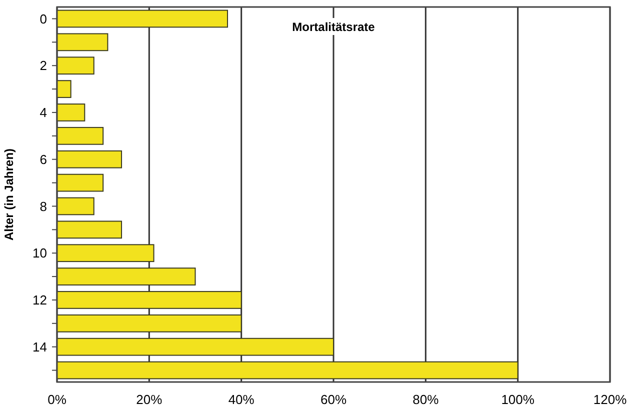 The image size is (630, 418). Describe the element at coordinates (241, 399) in the screenshot. I see `x-tick-label: 40%` at that location.